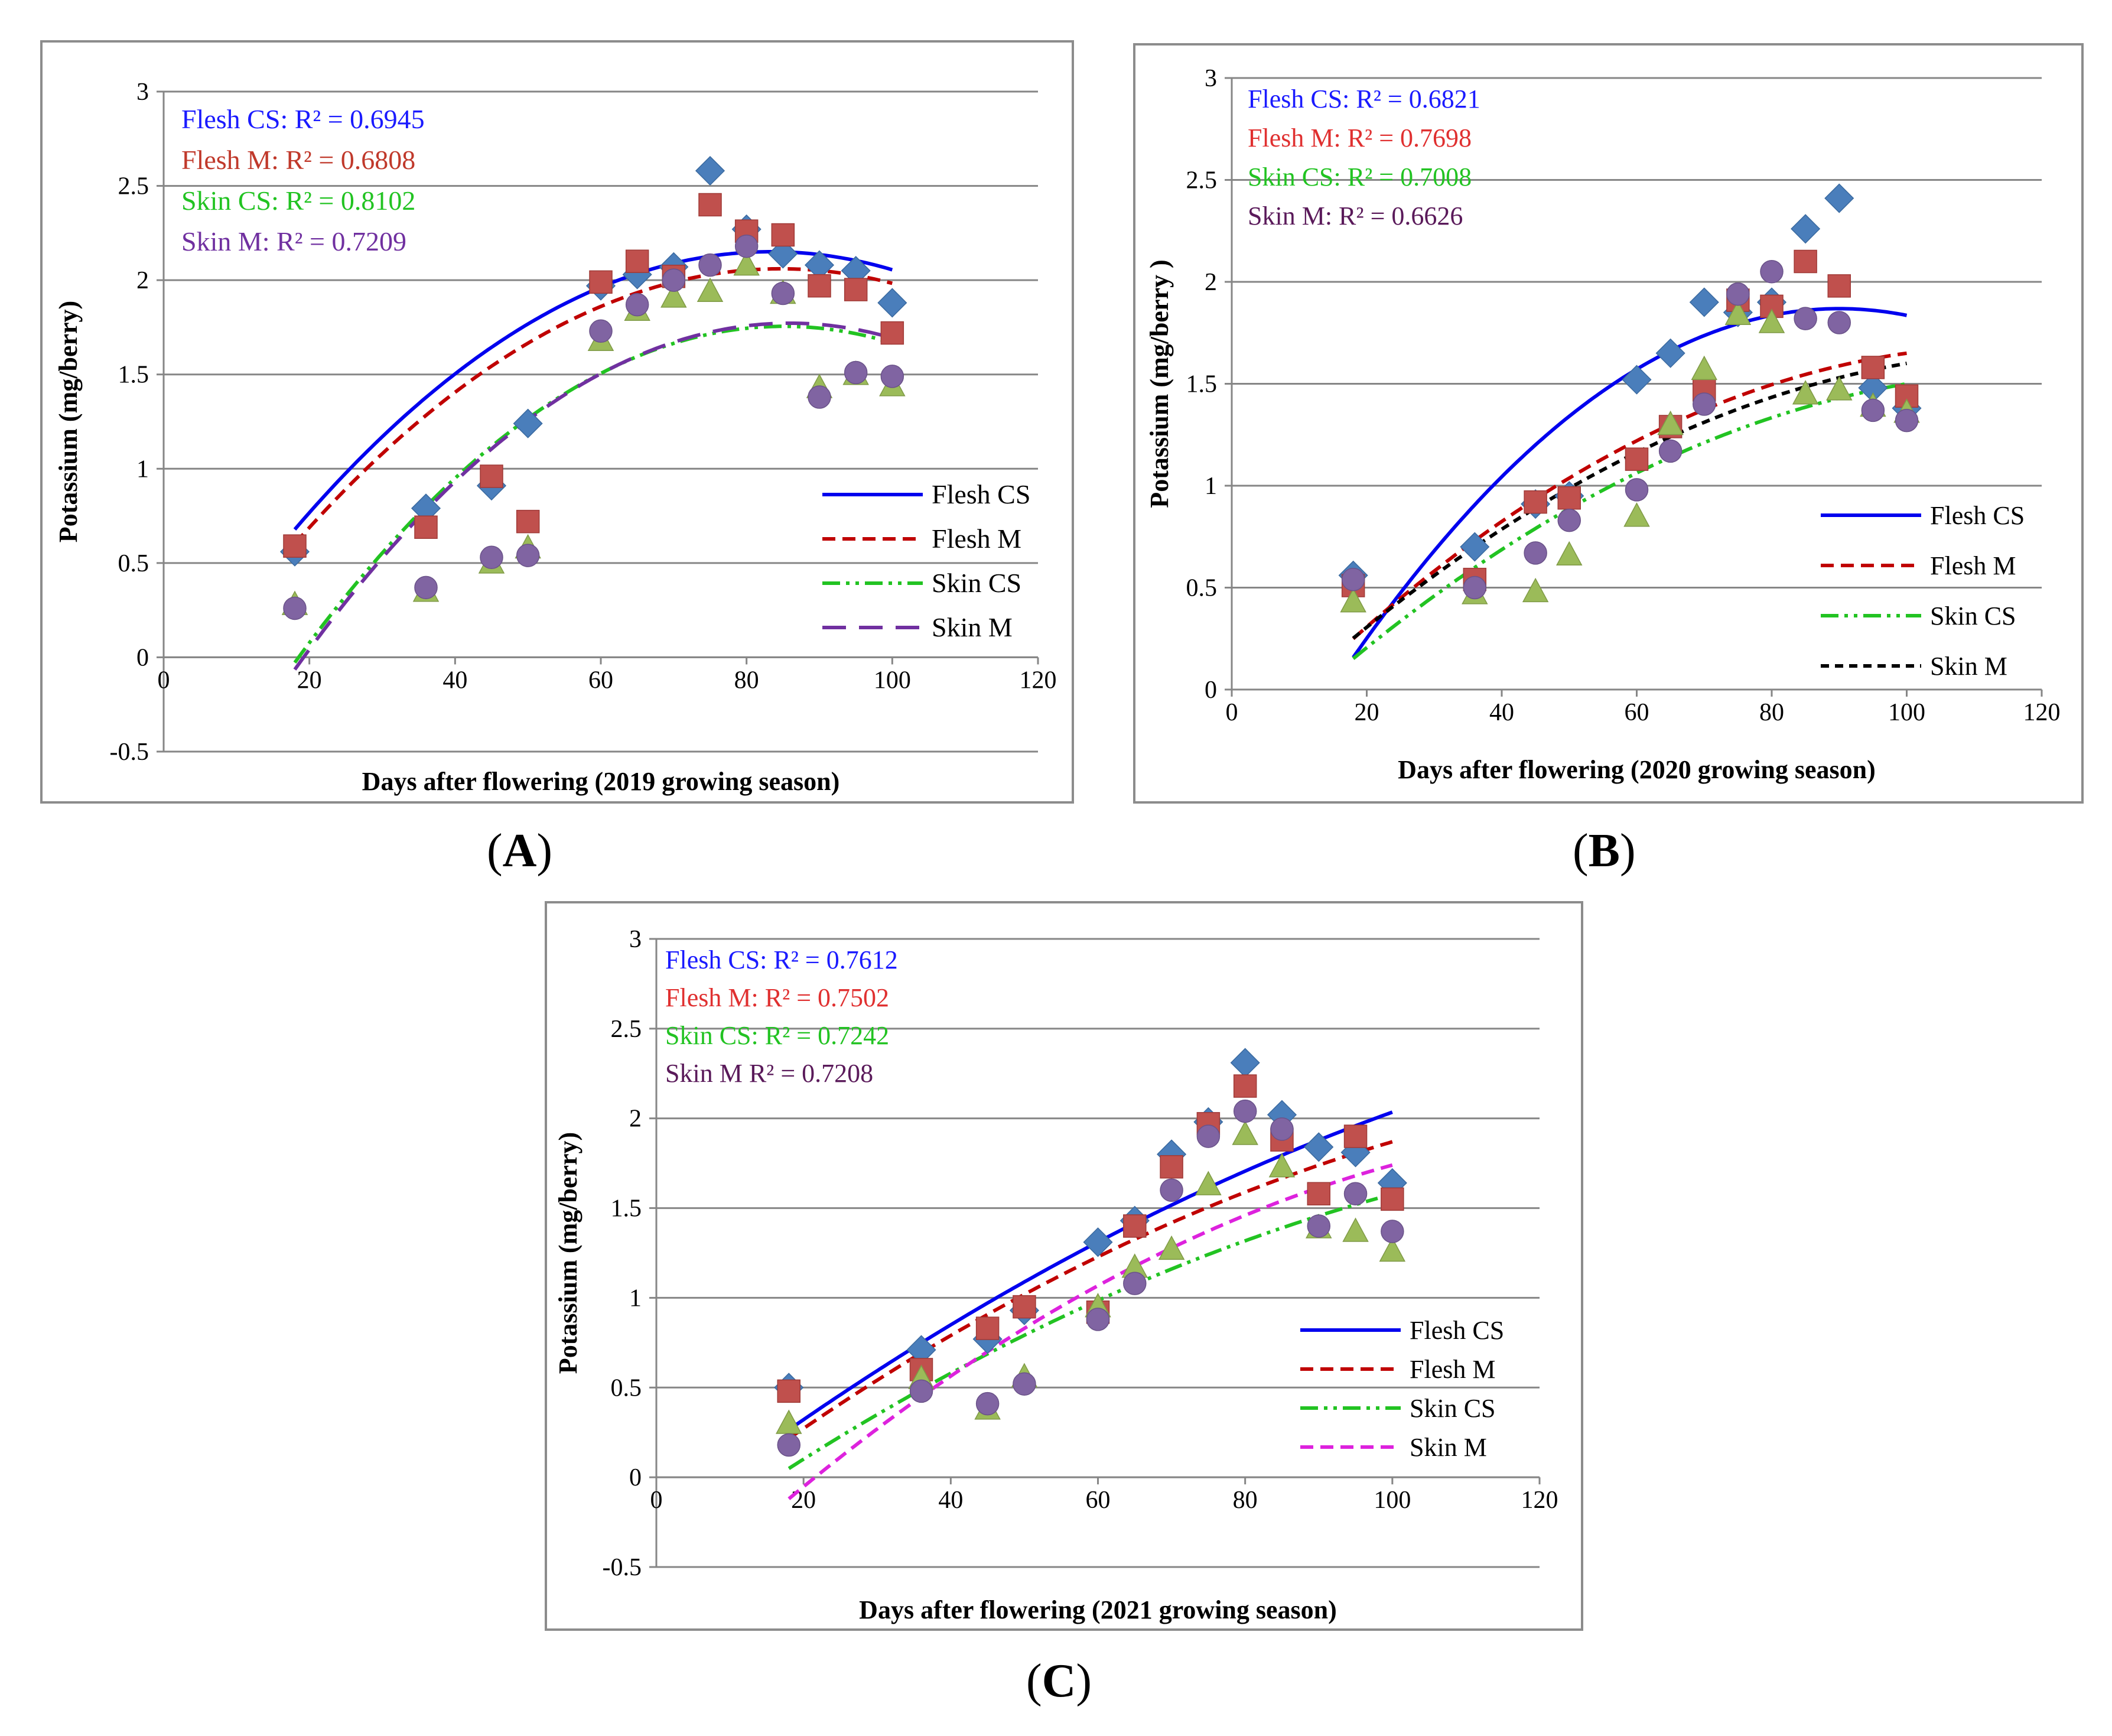  Describe the element at coordinates (1604, 851) in the screenshot. I see `caption-b: (B)` at that location.